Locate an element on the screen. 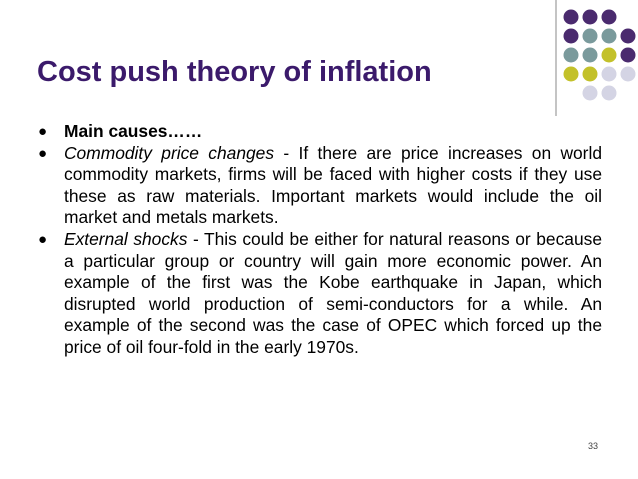 Image resolution: width=638 pixels, height=479 pixels. decoration is located at coordinates (595, 58).